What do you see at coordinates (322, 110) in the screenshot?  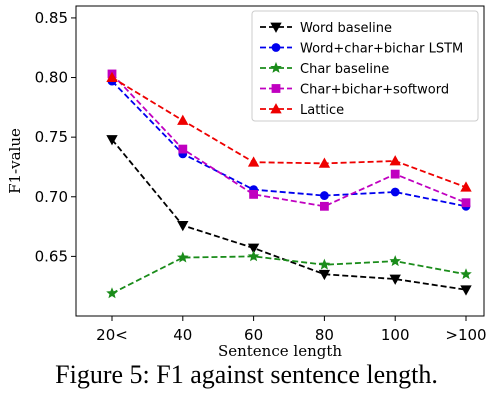 I see `legend-label: Lattice` at bounding box center [322, 110].